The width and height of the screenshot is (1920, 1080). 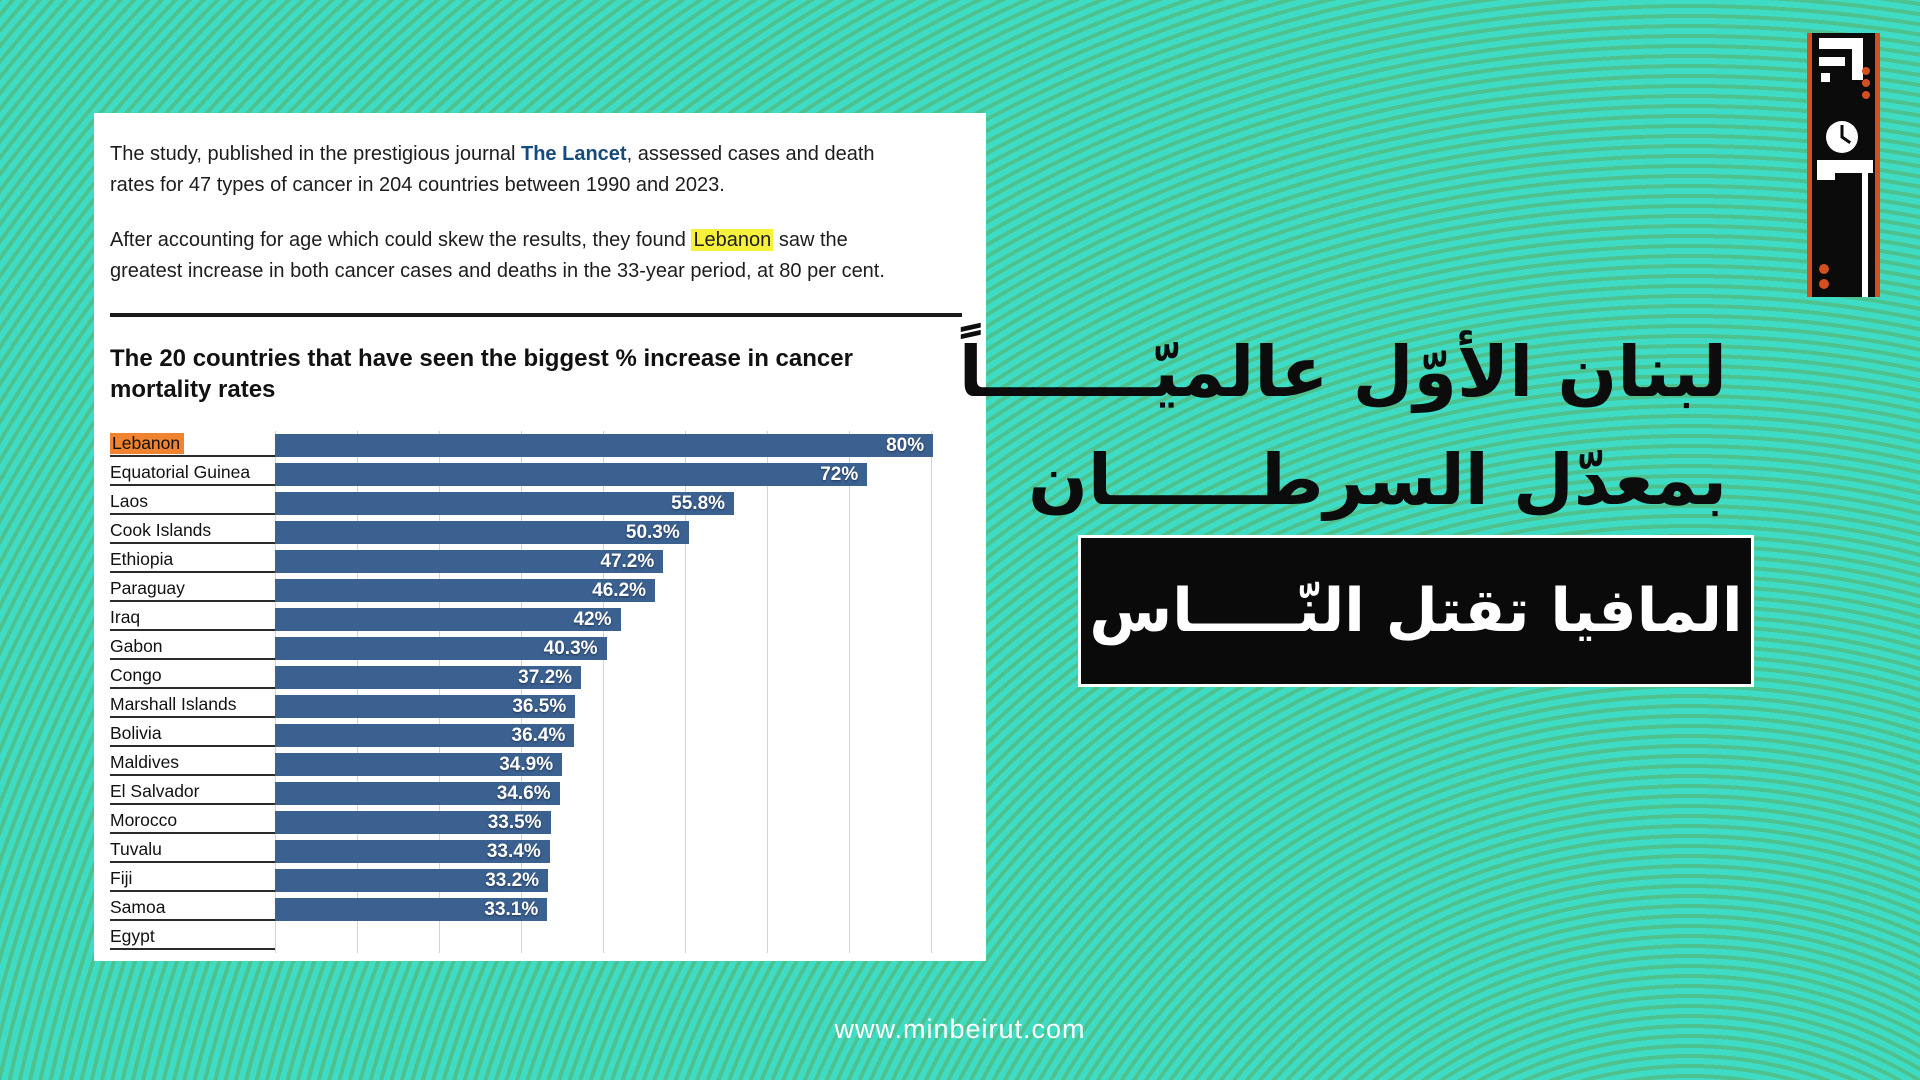 What do you see at coordinates (192, 589) in the screenshot?
I see `country-label: Paraguay` at bounding box center [192, 589].